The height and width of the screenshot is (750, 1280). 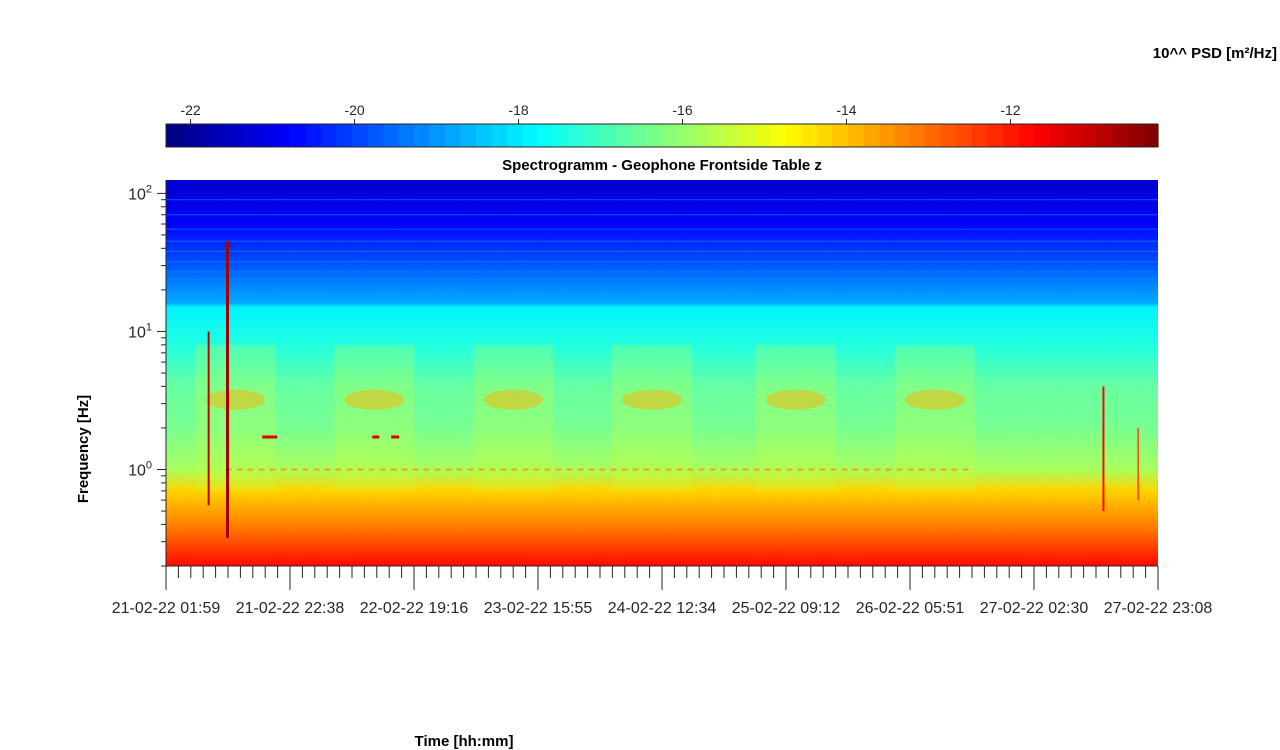 What do you see at coordinates (290, 608) in the screenshot?
I see `x-tick-label: 21-02-22 22:38` at bounding box center [290, 608].